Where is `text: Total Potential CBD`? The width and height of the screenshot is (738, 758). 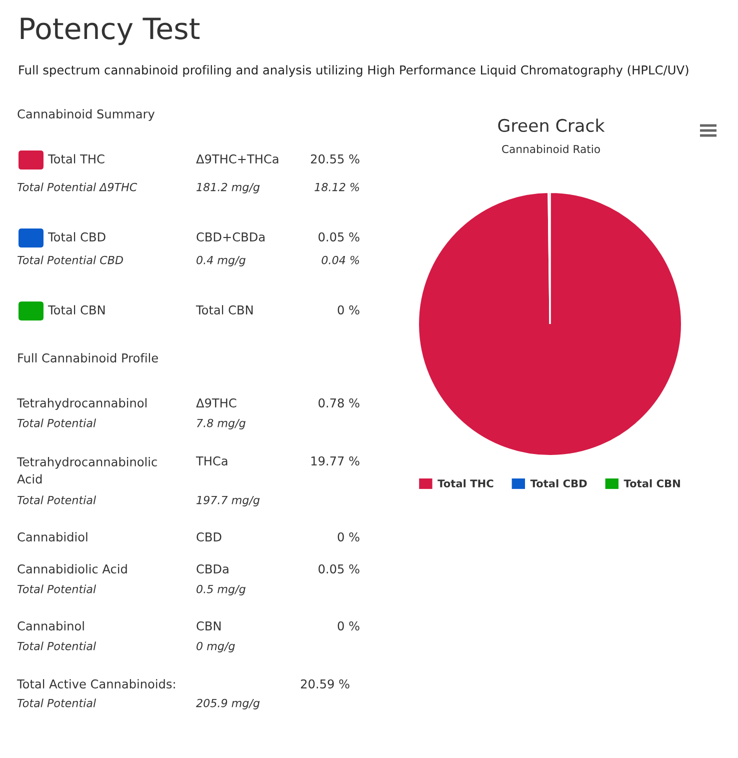 text: Total Potential CBD is located at coordinates (70, 260).